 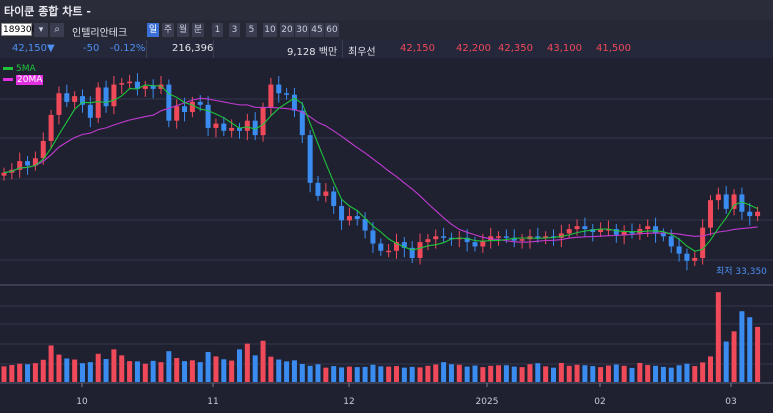 What do you see at coordinates (41, 30) in the screenshot?
I see `chevron-down-icon: ▾` at bounding box center [41, 30].